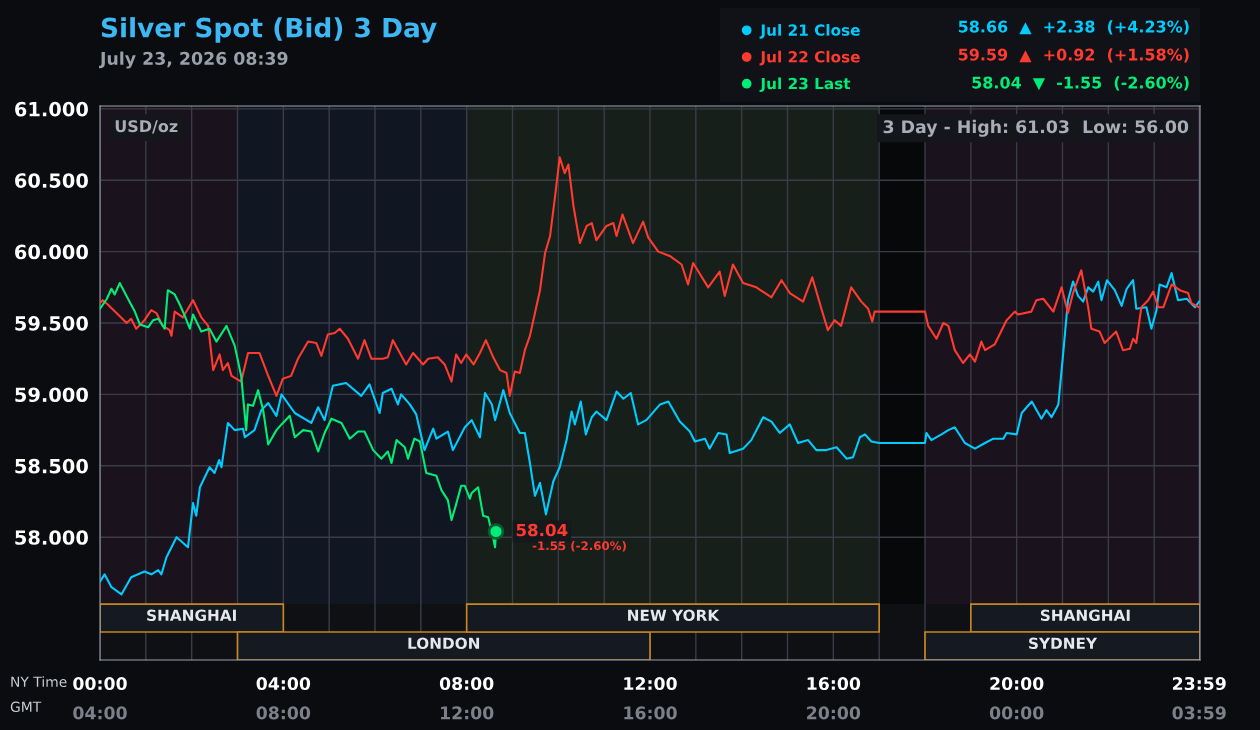  I want to click on y-tick-label: 60.000, so click(51, 252).